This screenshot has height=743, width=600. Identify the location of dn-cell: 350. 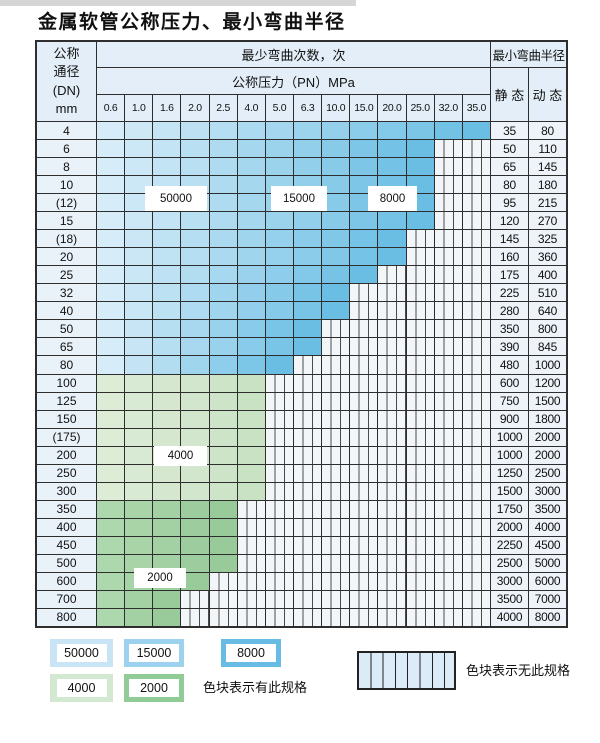
(66, 509).